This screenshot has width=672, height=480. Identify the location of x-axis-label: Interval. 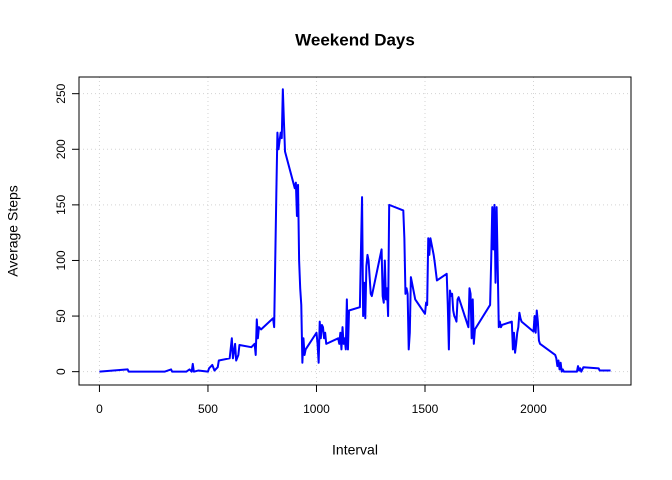
(355, 450).